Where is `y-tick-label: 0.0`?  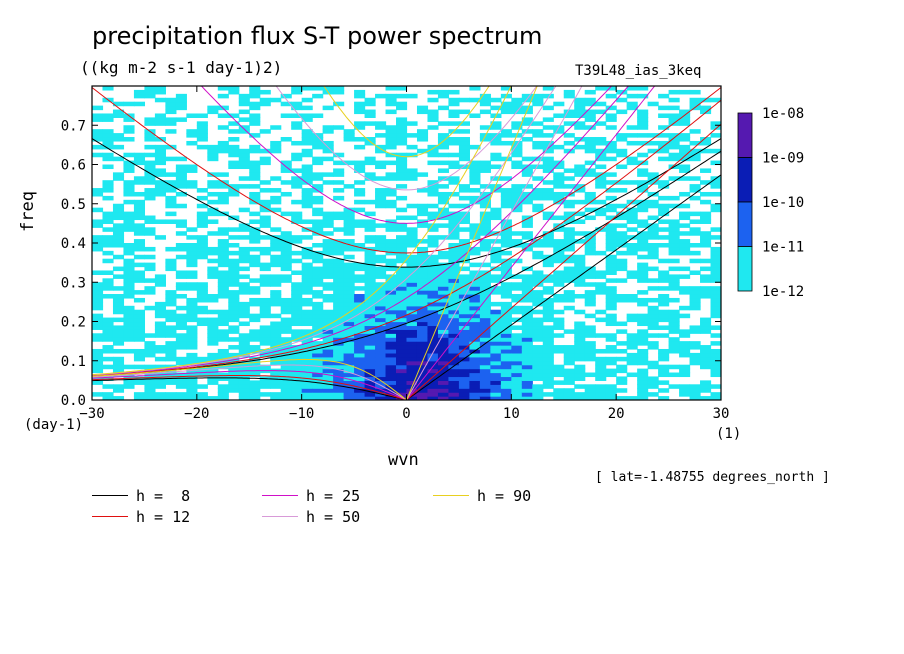 y-tick-label: 0.0 is located at coordinates (73, 401).